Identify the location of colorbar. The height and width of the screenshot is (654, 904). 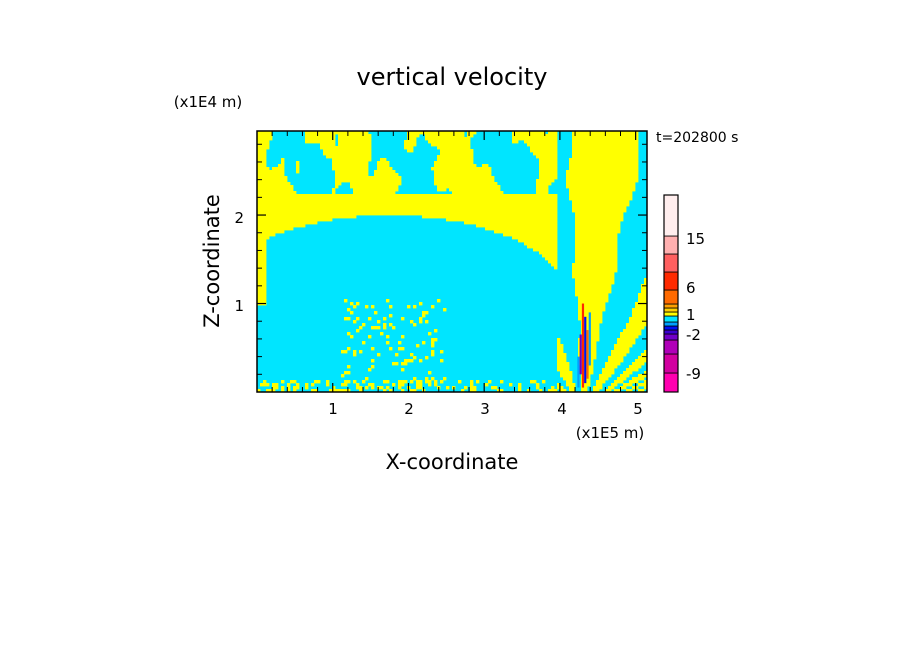
(671, 293).